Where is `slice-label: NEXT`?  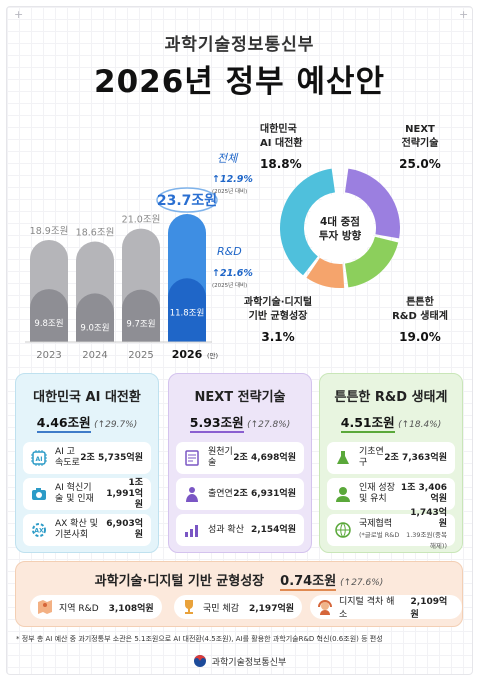
slice-label: NEXT is located at coordinates (420, 129).